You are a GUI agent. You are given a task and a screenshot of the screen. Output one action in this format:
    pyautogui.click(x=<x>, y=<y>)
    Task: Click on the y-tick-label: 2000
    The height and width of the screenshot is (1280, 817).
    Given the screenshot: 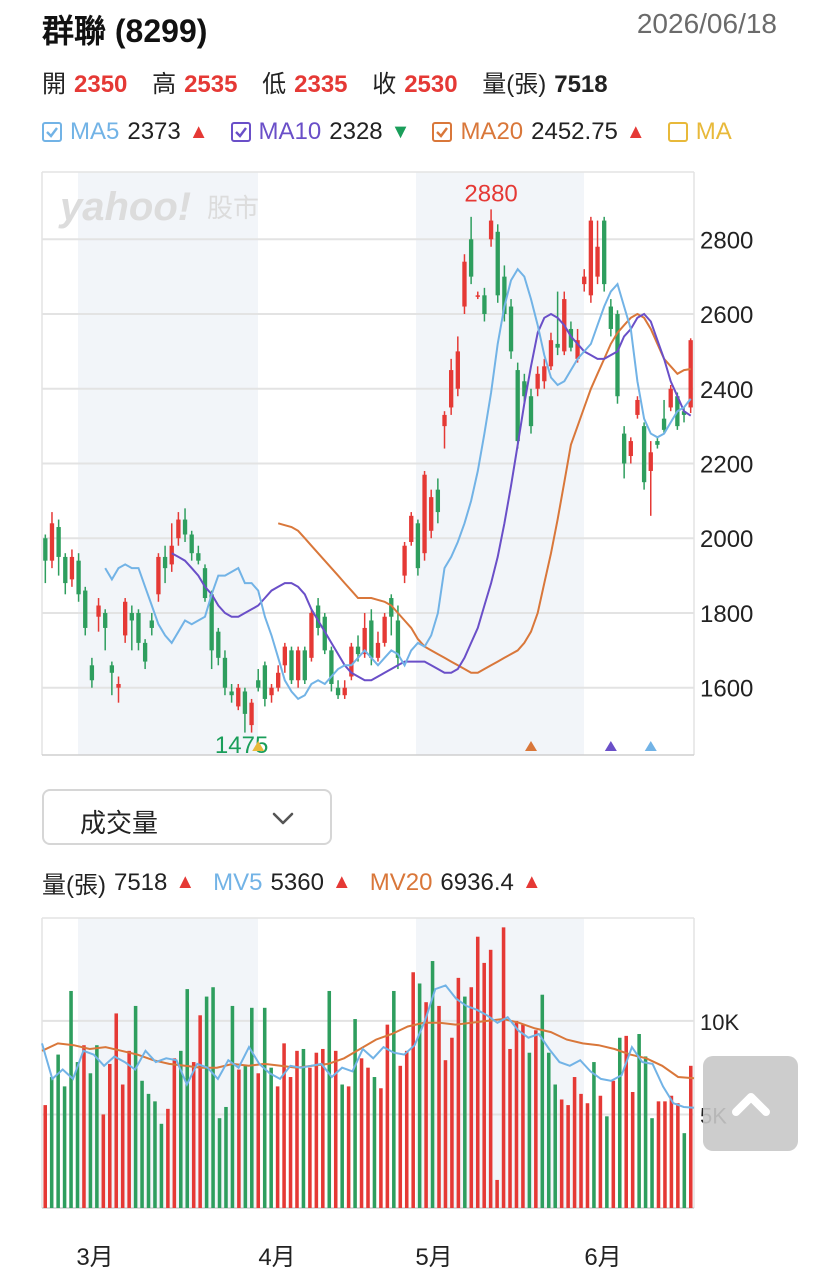 What is the action you would take?
    pyautogui.click(x=726, y=539)
    